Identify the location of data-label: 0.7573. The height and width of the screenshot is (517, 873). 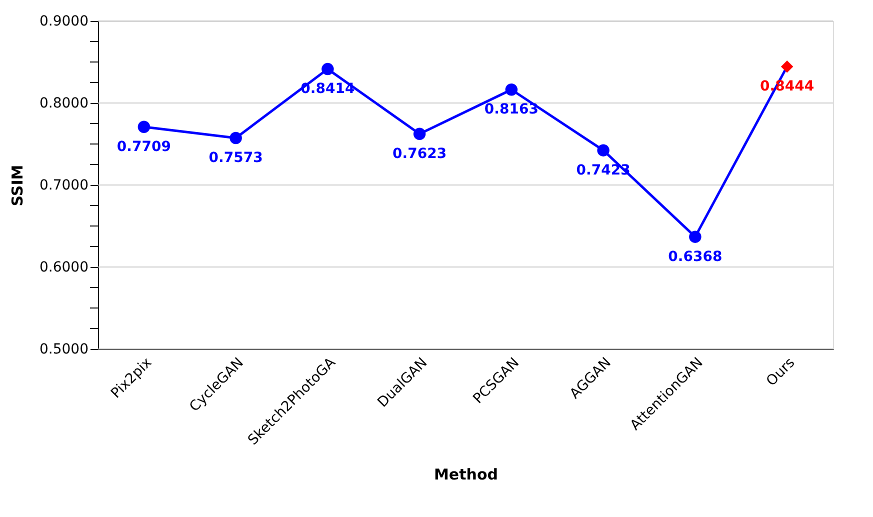
(235, 158).